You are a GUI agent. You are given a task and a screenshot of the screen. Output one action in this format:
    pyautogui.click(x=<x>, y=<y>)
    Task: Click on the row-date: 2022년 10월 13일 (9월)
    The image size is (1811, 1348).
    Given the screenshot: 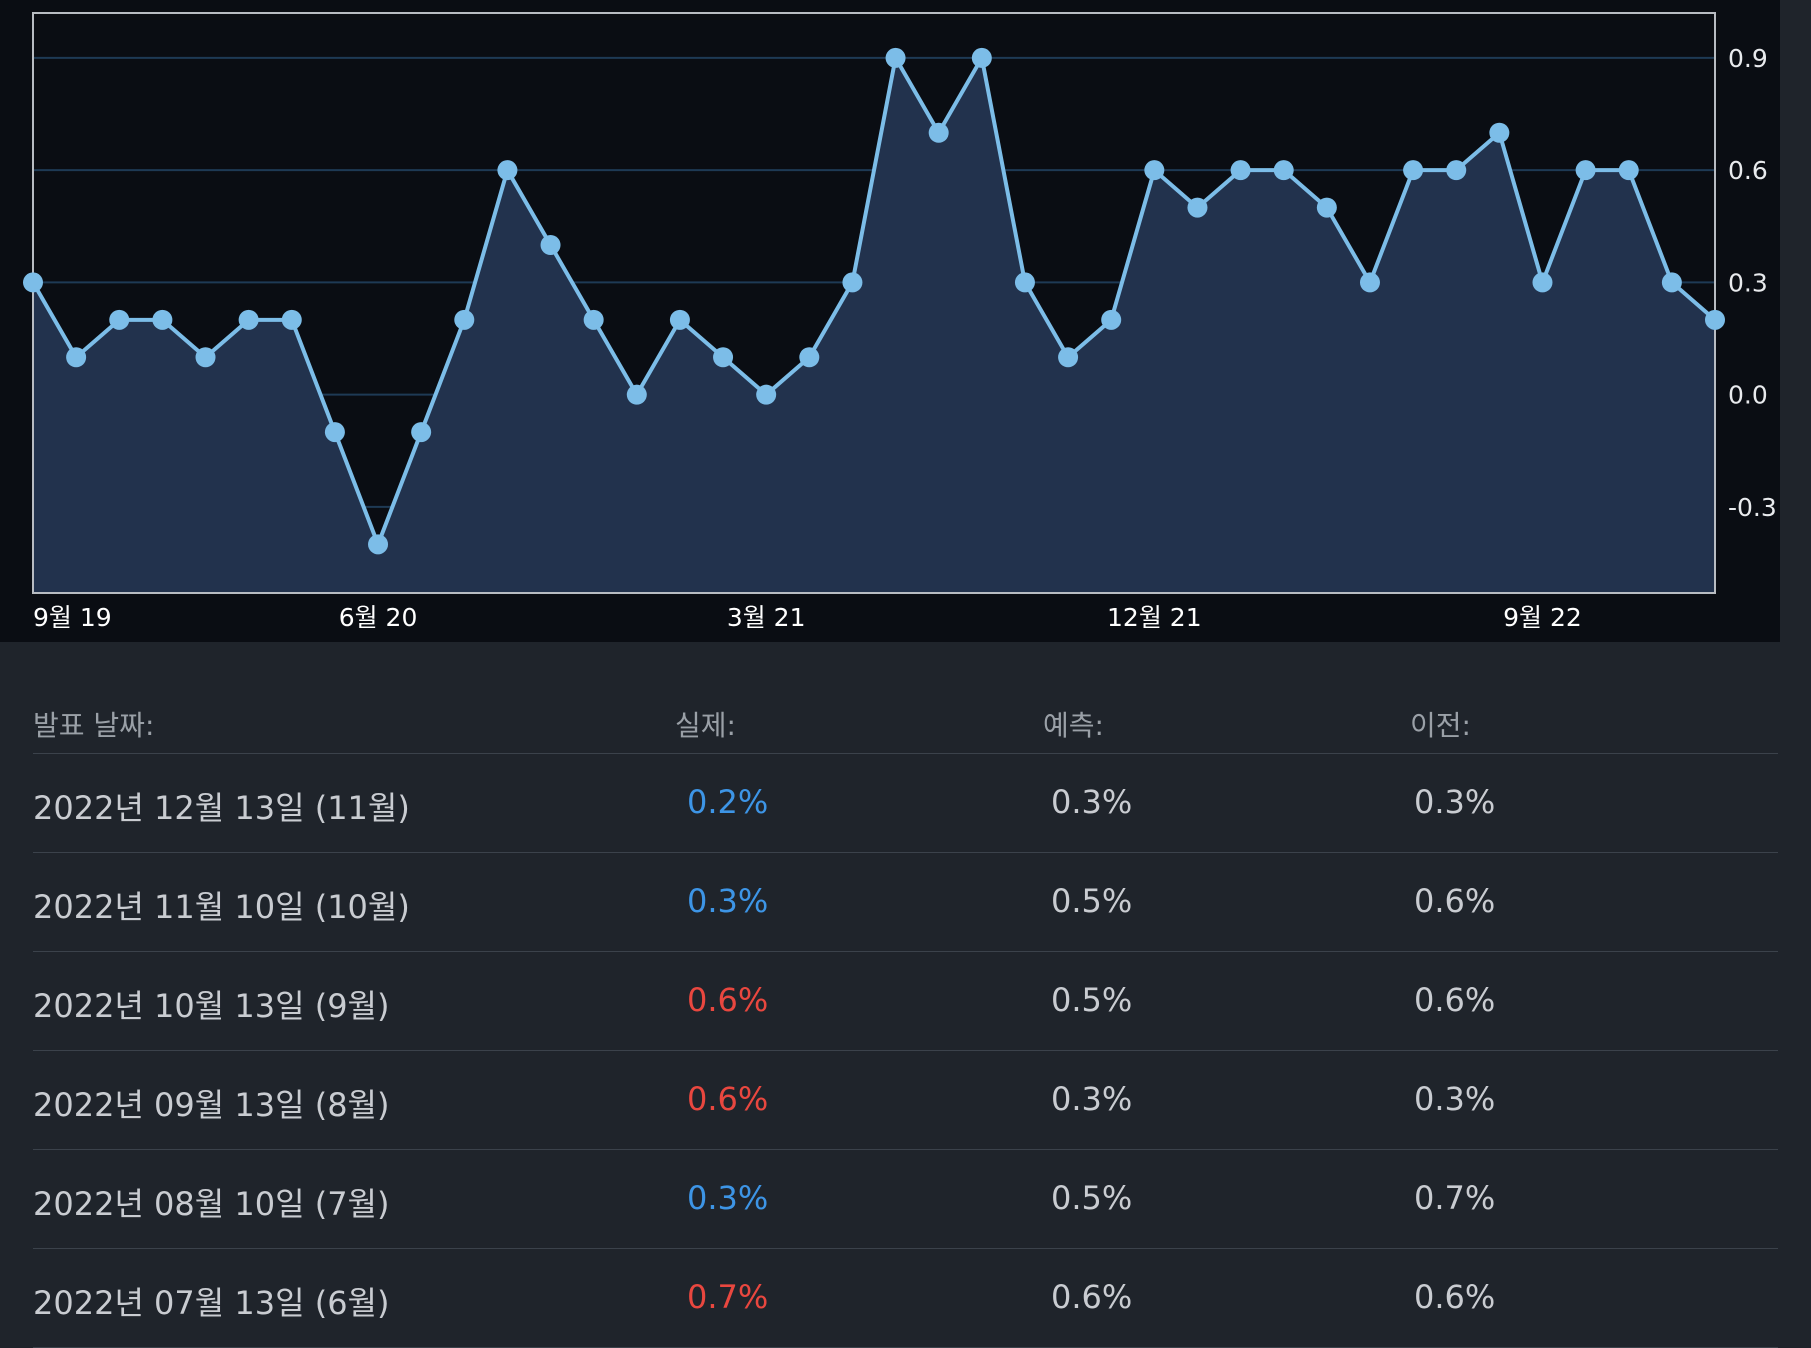 What is the action you would take?
    pyautogui.click(x=211, y=1006)
    